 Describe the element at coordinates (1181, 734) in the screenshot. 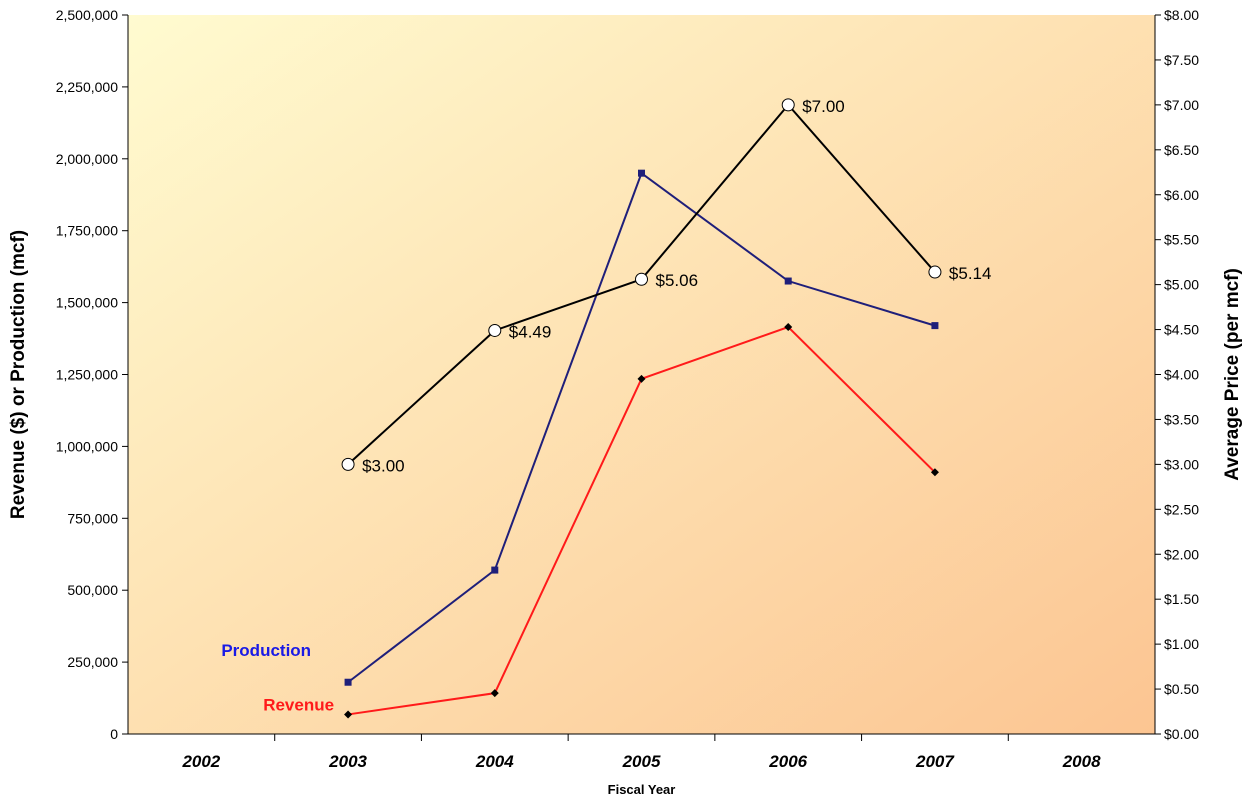

I see `right-tick-label: $0.00` at that location.